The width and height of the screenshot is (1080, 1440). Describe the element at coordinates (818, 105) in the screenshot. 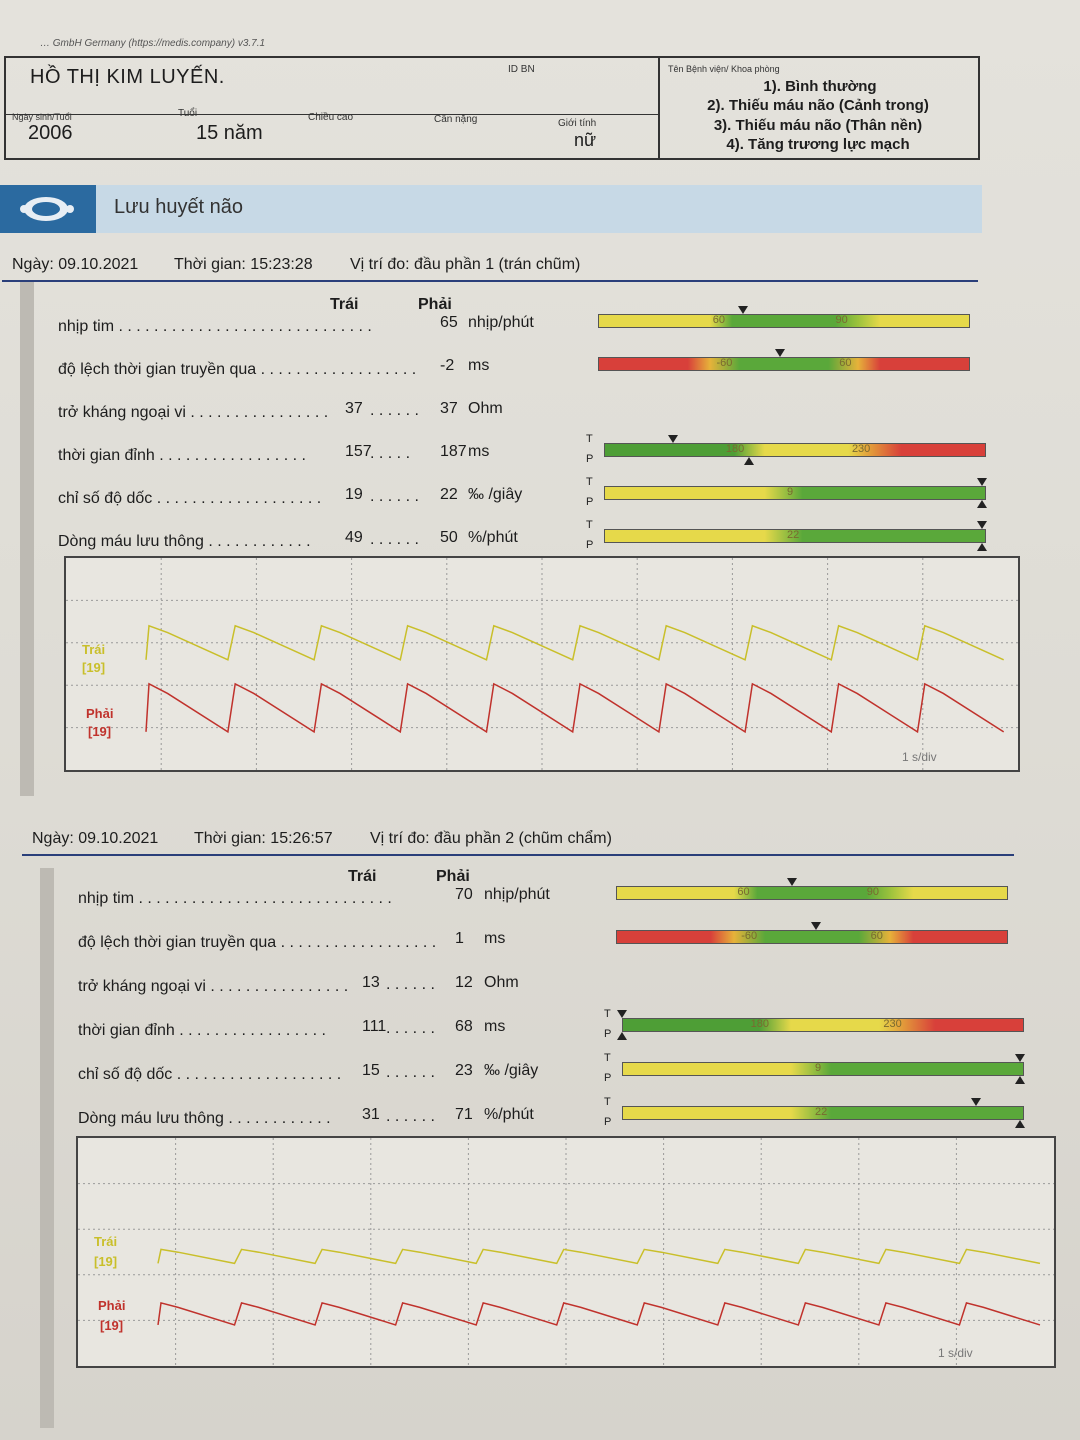

I see `diagnosis-2: 2). Thiếu máu não (Cảnh trong)` at that location.